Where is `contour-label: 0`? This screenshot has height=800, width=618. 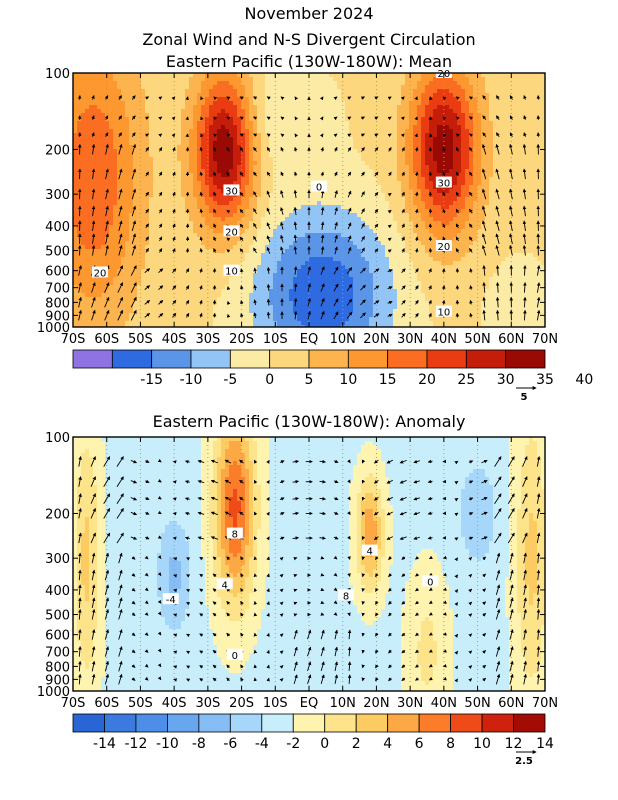
contour-label: 0 is located at coordinates (430, 582).